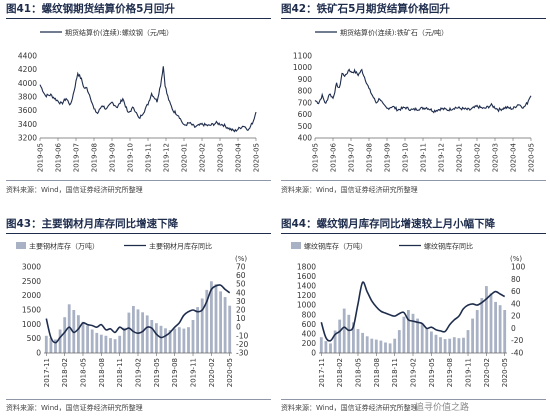 The width and height of the screenshot is (550, 418). What do you see at coordinates (406, 224) in the screenshot?
I see `figure-title: 螺纹钢月库存同比增速较上月小幅下降` at bounding box center [406, 224].